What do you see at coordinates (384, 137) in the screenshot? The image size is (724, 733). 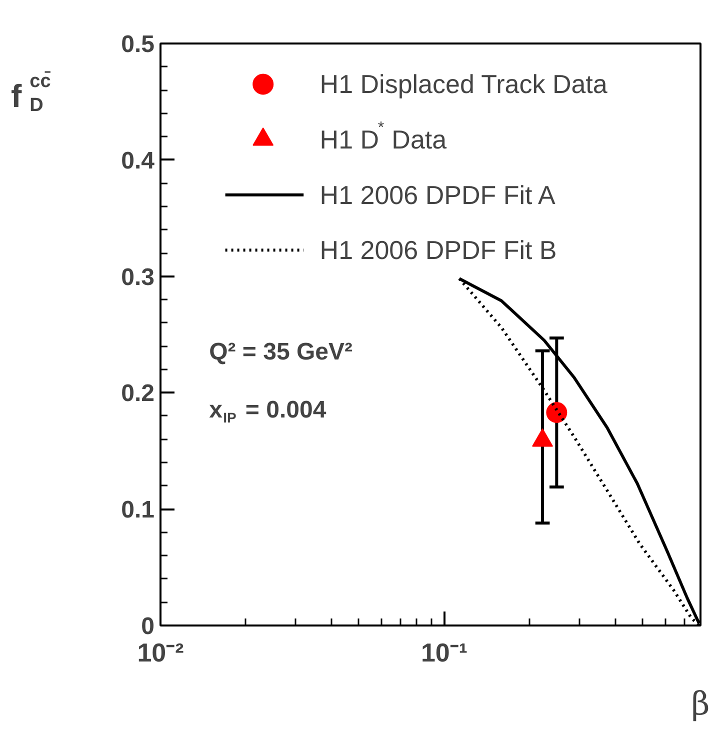 I see `legend-label: H1 D* Data` at bounding box center [384, 137].